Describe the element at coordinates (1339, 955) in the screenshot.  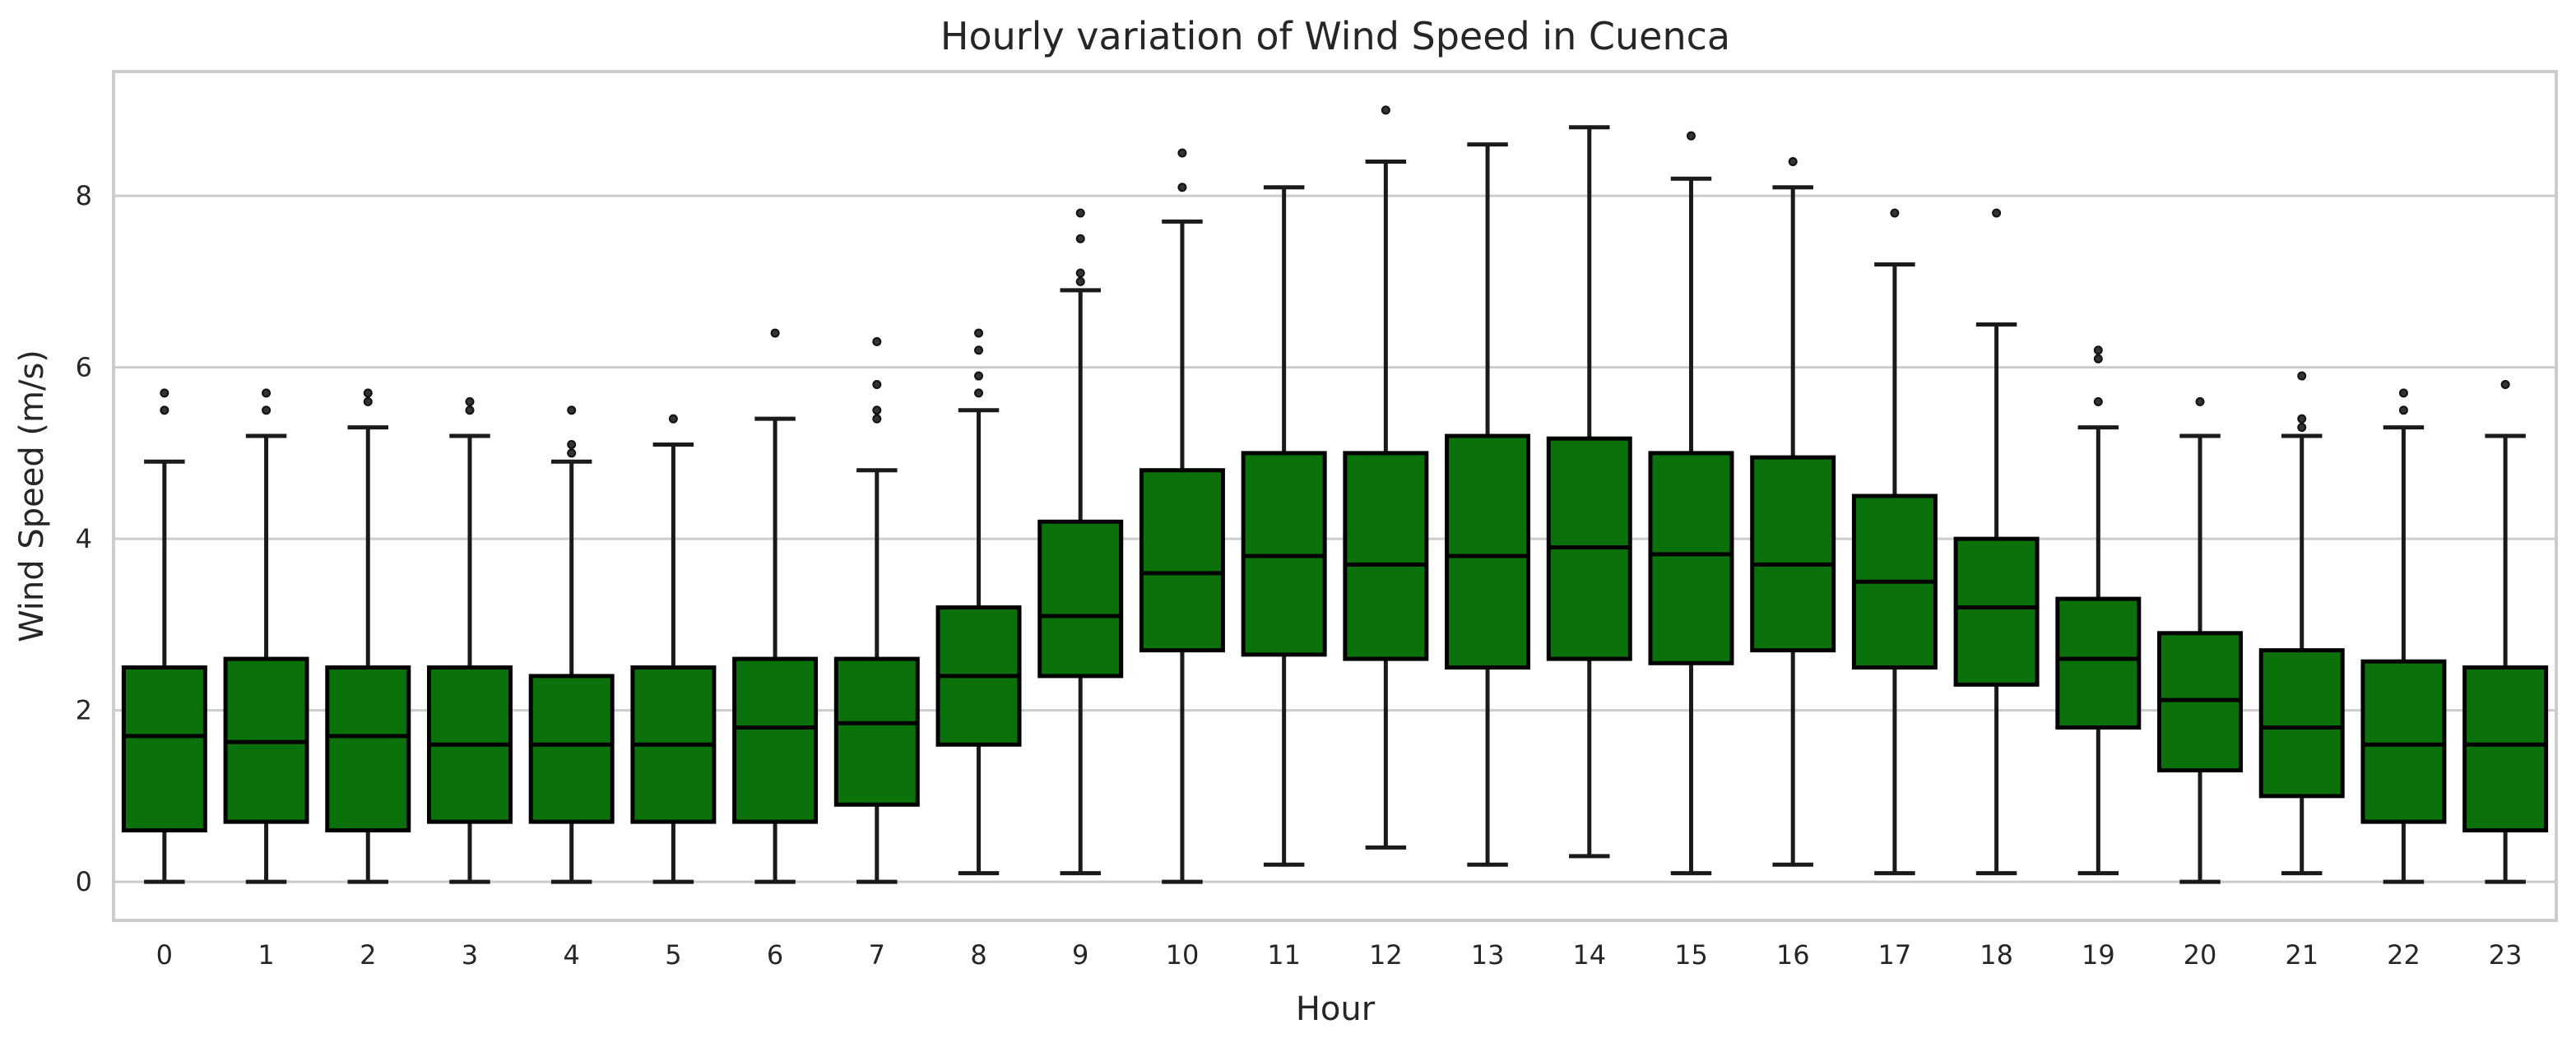
I see `x-tick-labels: 0 1 2 3 4 5 6 7 8 9 10 11 12 13 14 15 16 17 18 19 20 21 22 23` at that location.